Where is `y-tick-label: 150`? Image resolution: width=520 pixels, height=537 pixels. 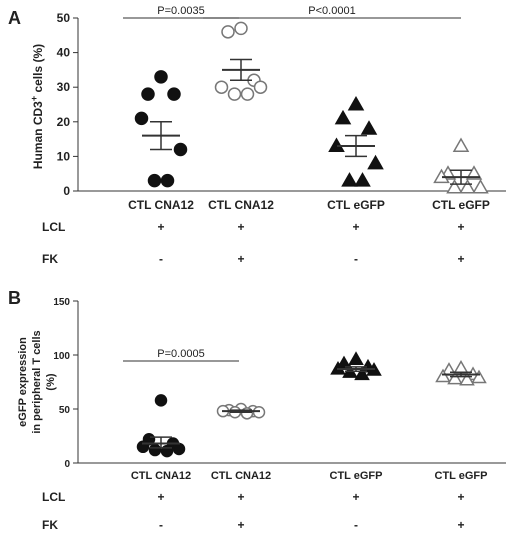 y-tick-label: 150 is located at coordinates (61, 302).